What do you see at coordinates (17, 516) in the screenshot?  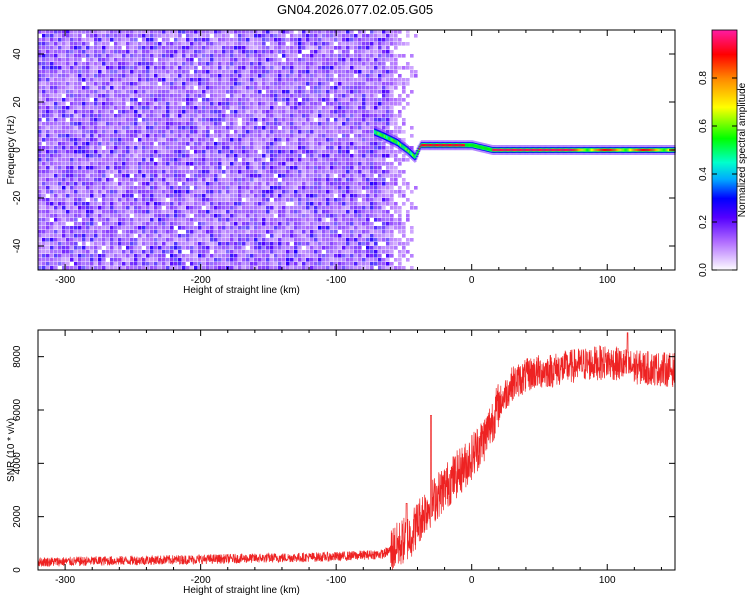 I see `y-tick-label: 2000` at bounding box center [17, 516].